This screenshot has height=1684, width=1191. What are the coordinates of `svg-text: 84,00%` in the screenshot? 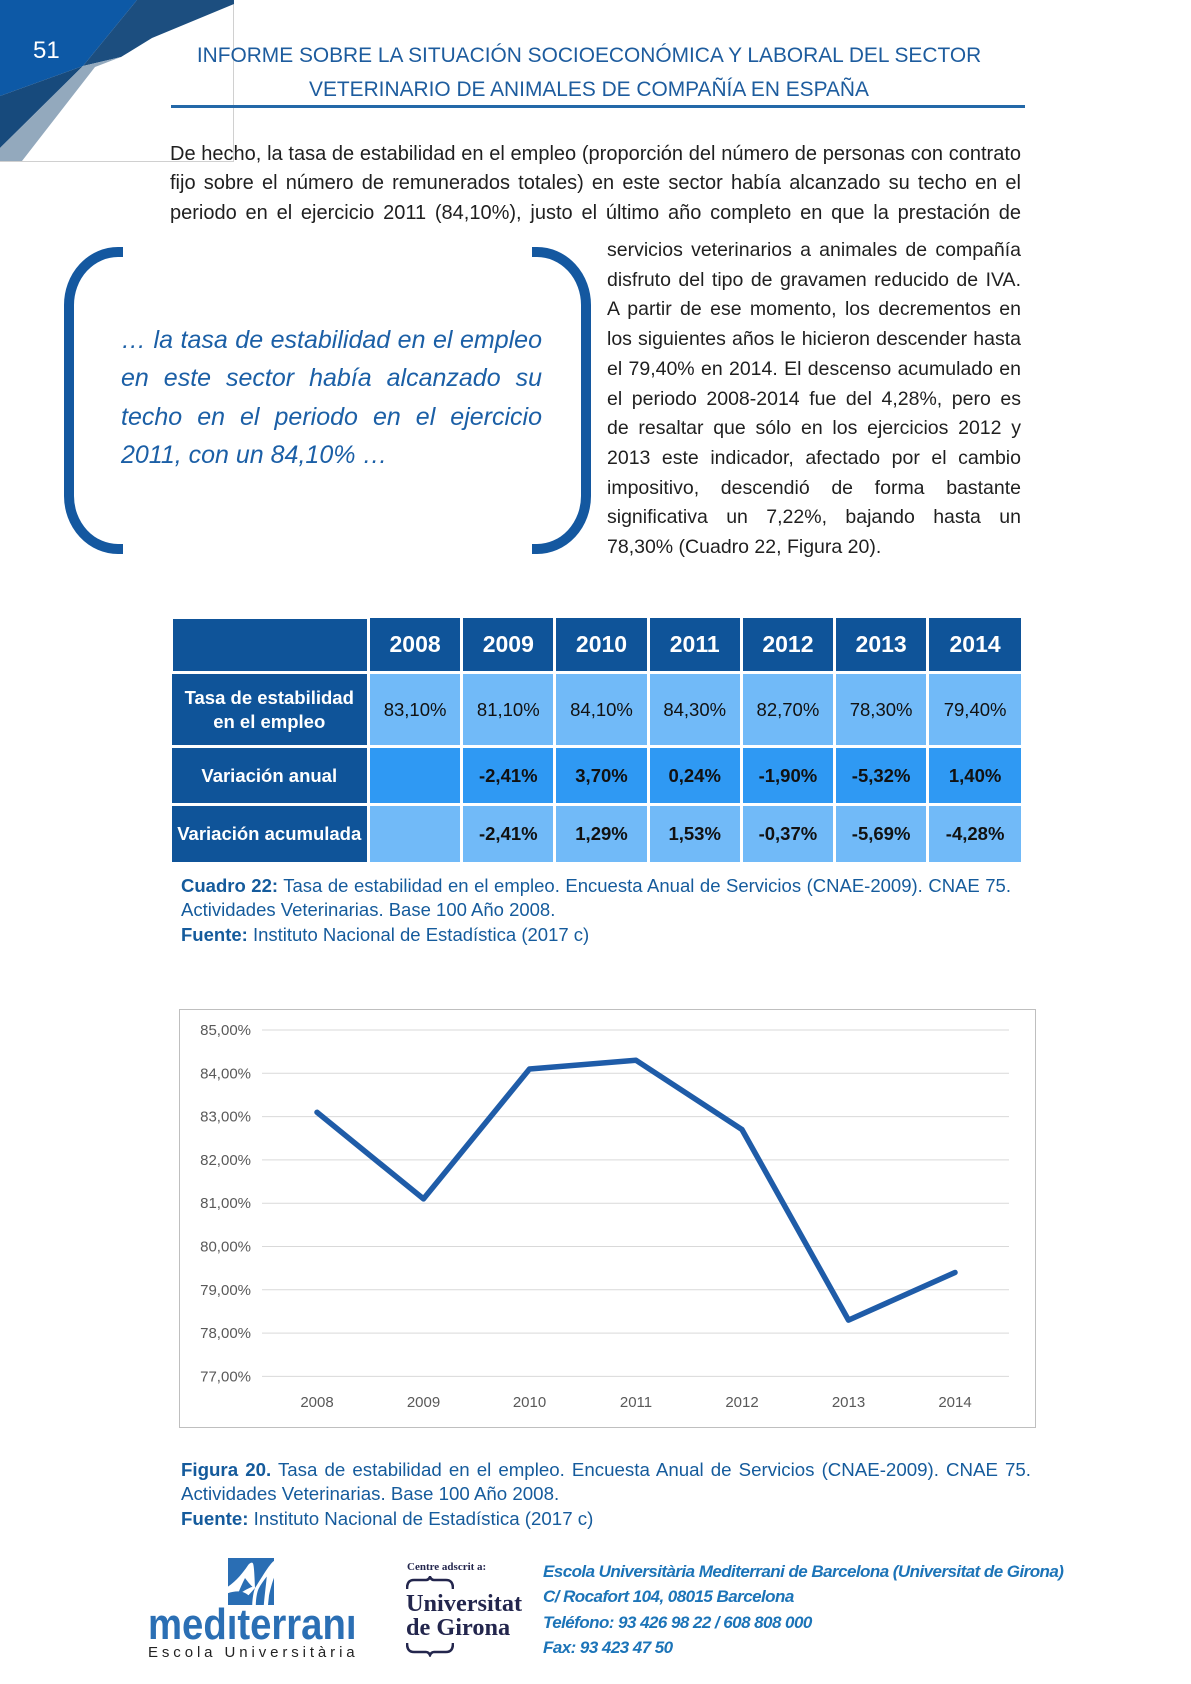 It's located at (225, 1073).